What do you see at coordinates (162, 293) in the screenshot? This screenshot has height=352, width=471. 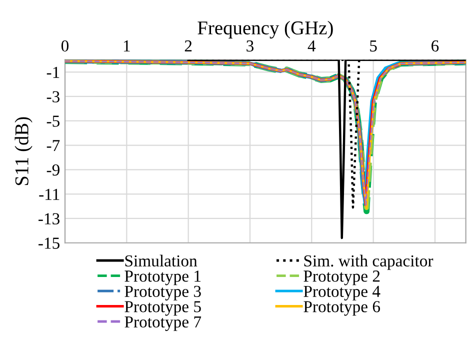 I see `legend-label: Prototype 3` at bounding box center [162, 293].